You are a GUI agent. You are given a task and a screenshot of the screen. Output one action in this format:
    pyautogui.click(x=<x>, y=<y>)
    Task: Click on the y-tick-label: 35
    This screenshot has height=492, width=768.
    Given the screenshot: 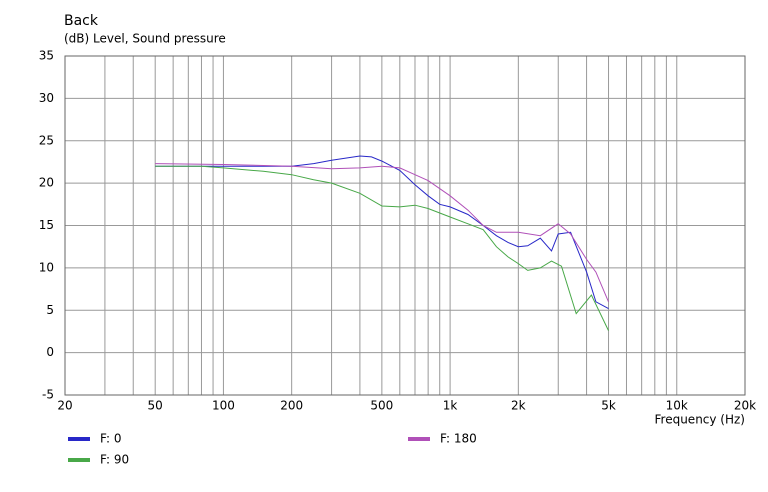 What is the action you would take?
    pyautogui.click(x=46, y=56)
    